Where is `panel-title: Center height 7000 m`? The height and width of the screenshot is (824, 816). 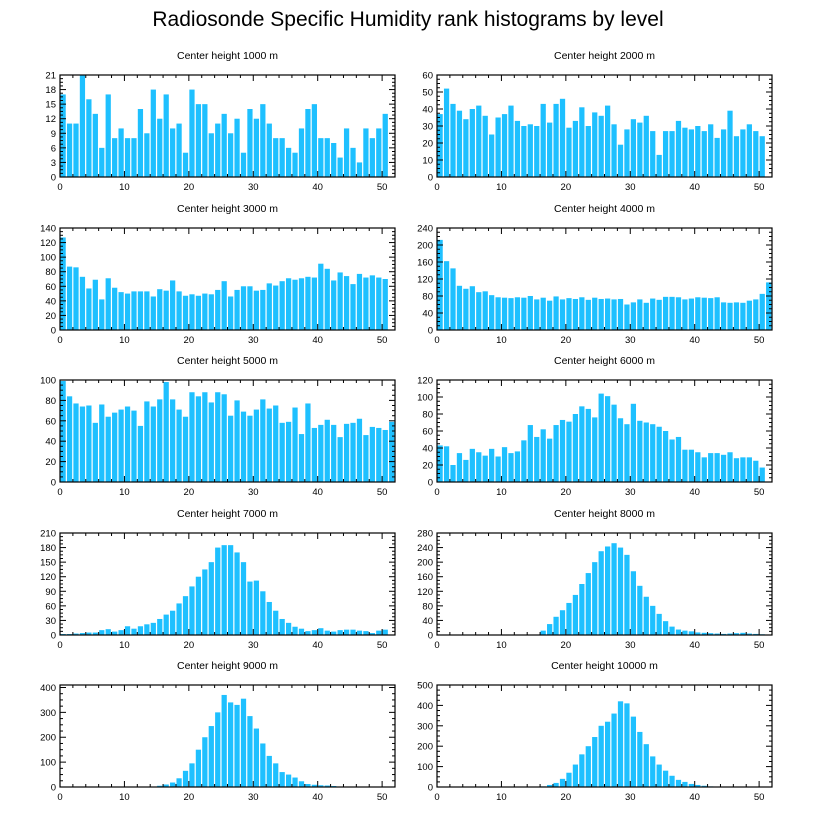 panel-title: Center height 7000 m is located at coordinates (227, 514).